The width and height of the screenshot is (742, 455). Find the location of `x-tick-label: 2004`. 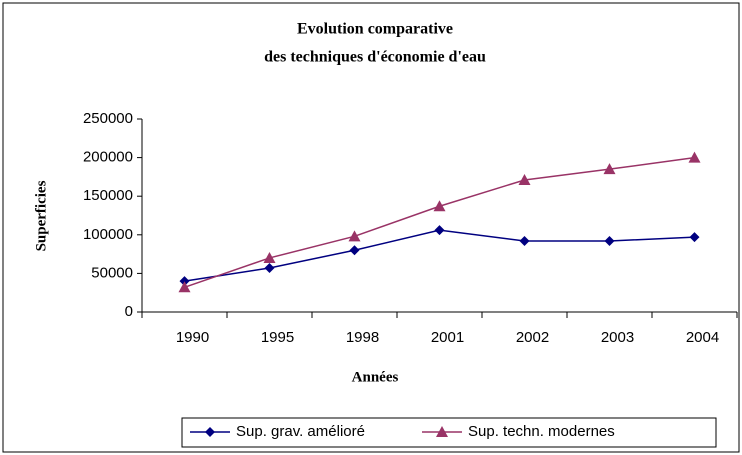

x-tick-label: 2004 is located at coordinates (702, 337).